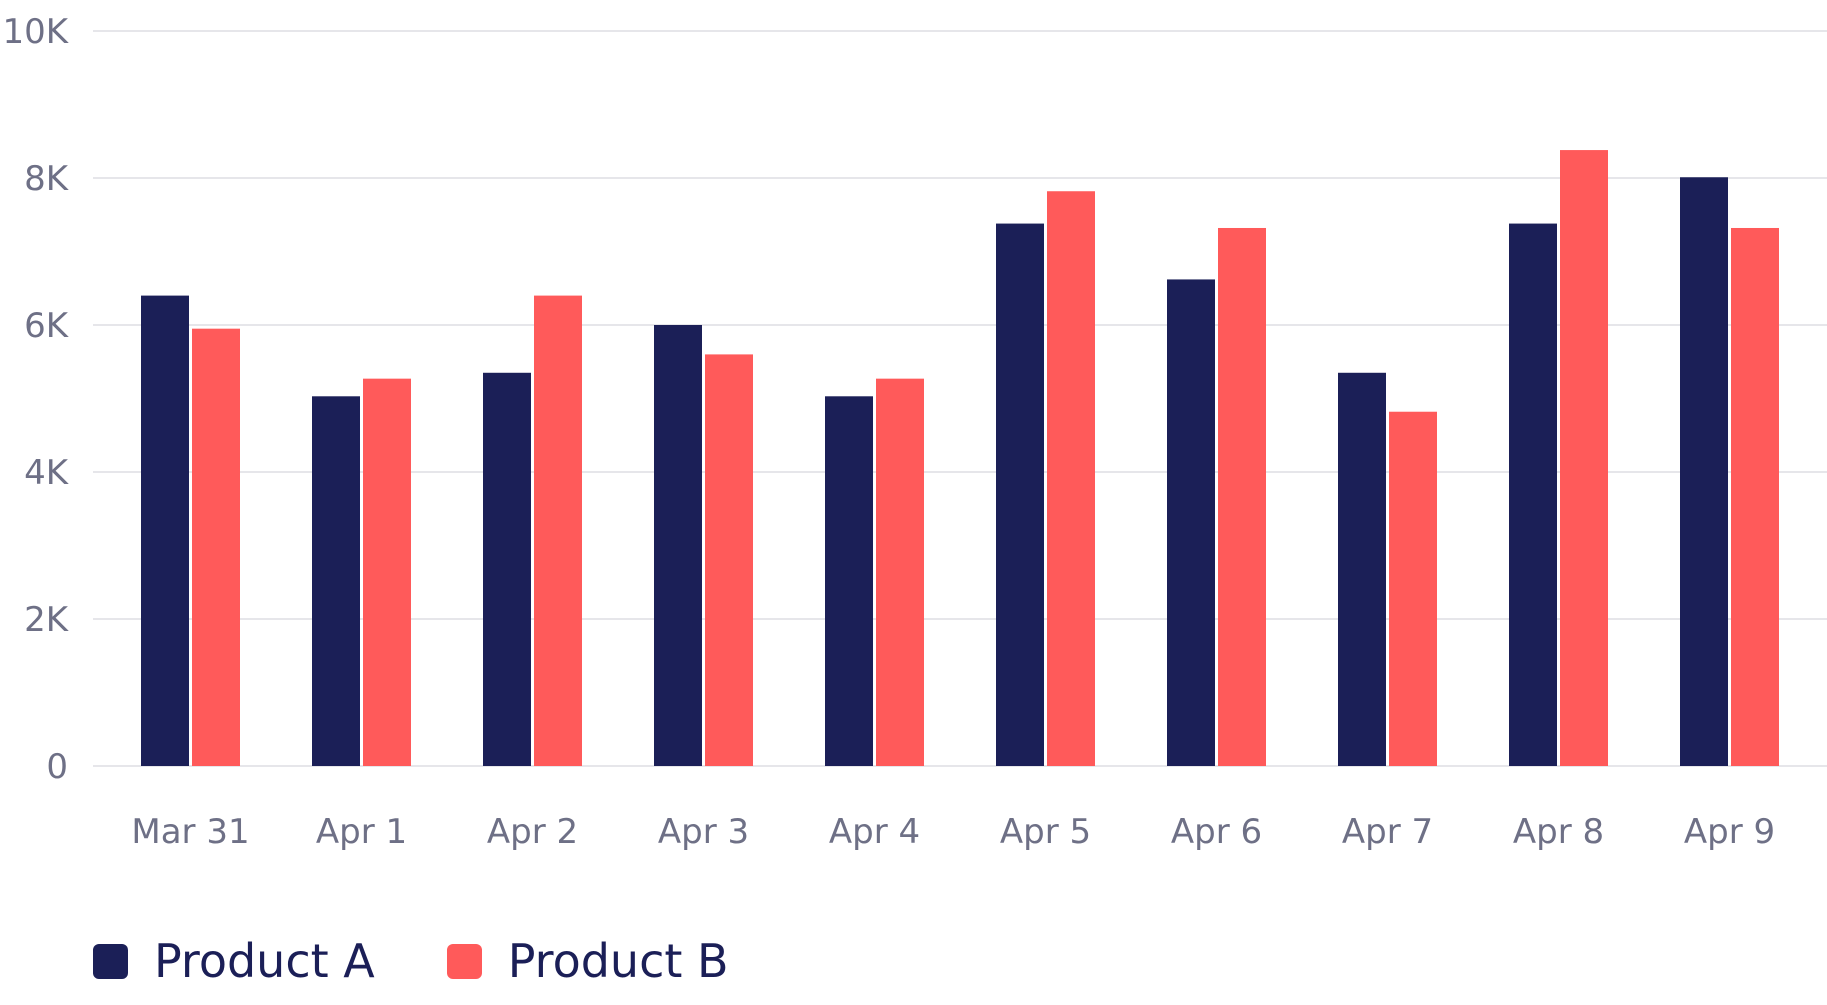 The width and height of the screenshot is (1827, 1005). What do you see at coordinates (47, 179) in the screenshot?
I see `y-tick-label: 8K` at bounding box center [47, 179].